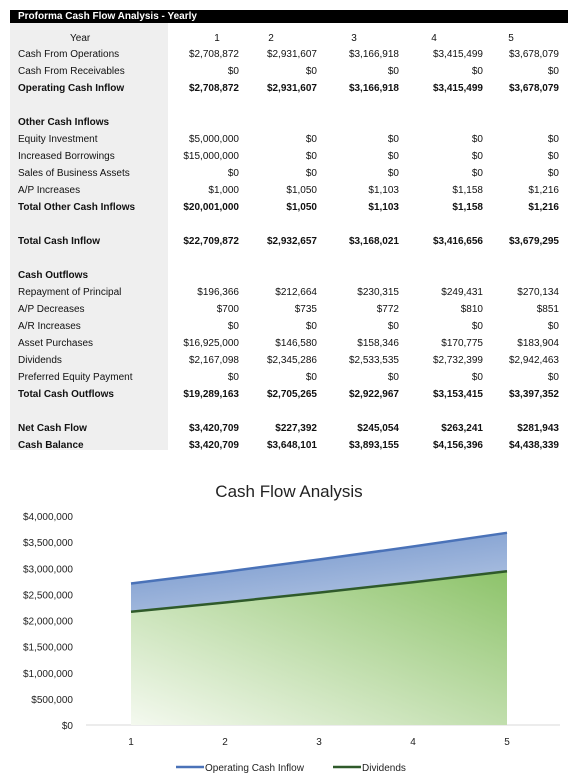  I want to click on row-value: $183,904, so click(538, 343).